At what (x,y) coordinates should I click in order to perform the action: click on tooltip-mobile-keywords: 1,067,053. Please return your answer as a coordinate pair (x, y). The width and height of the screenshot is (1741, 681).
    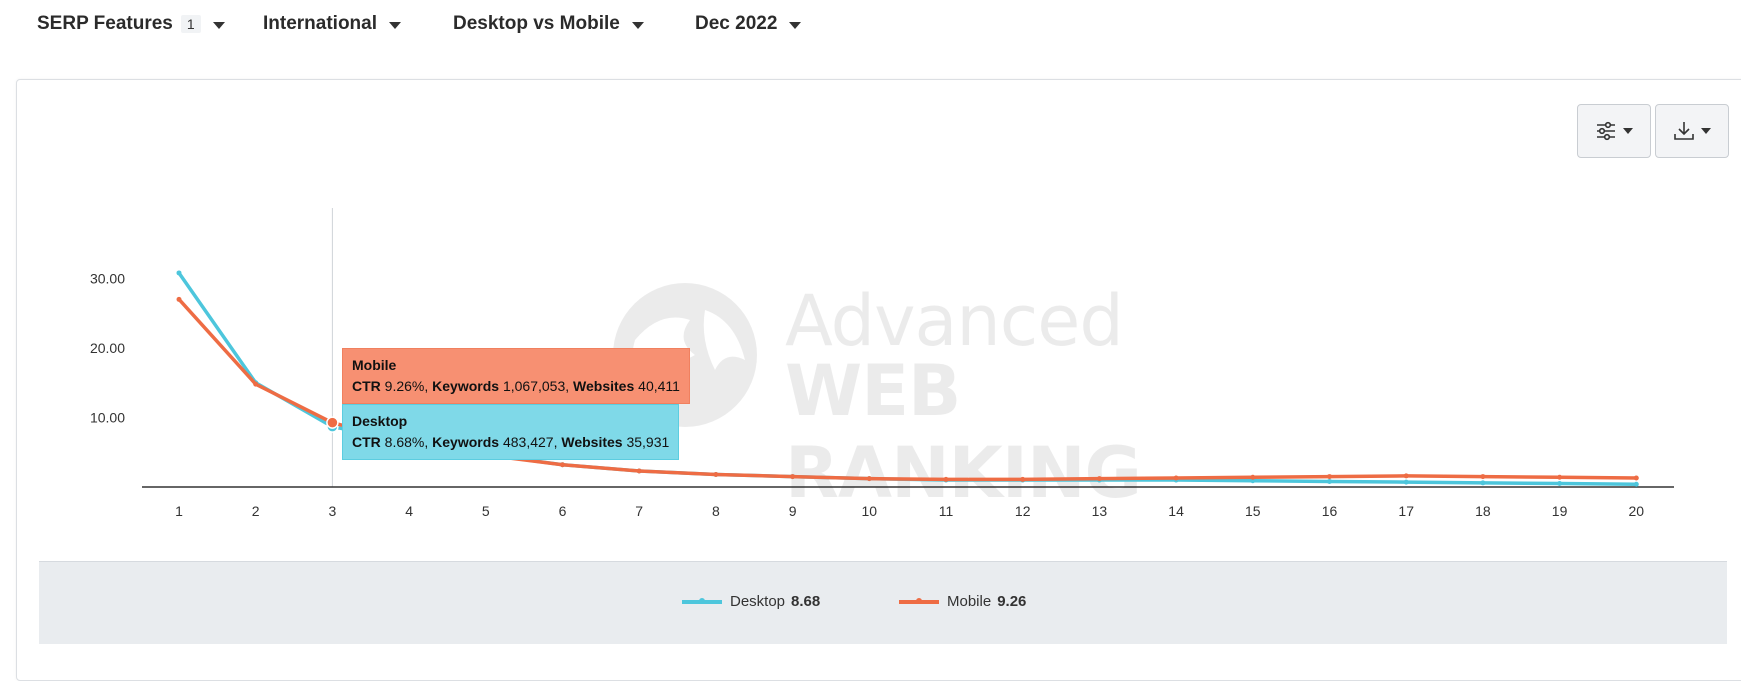
    Looking at the image, I should click on (534, 386).